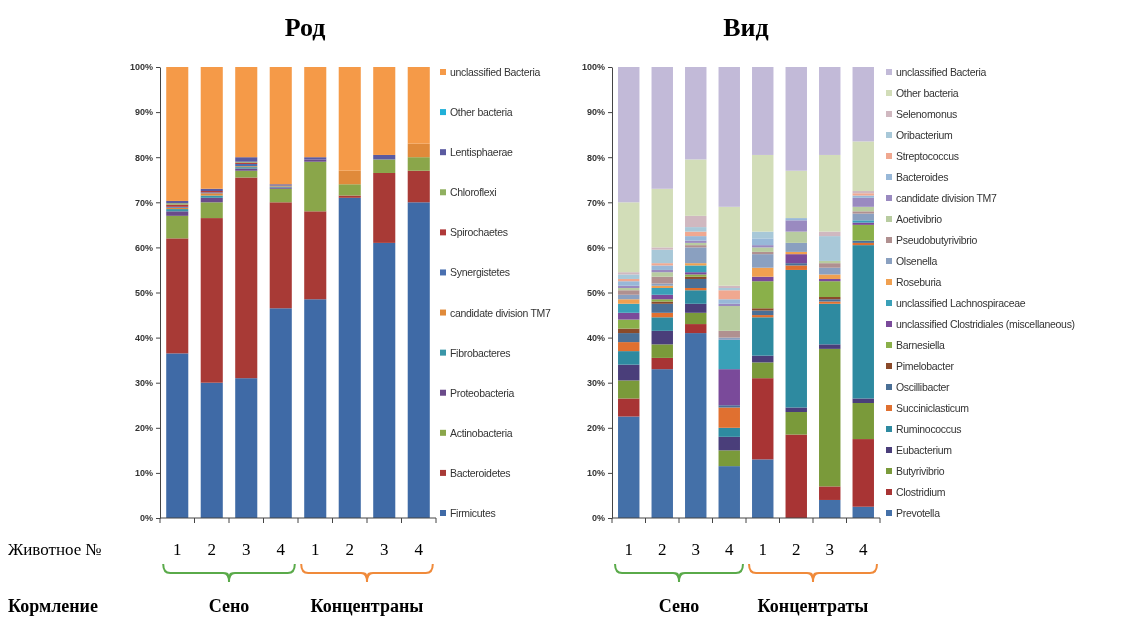  I want to click on legend-label: Ruminococcus, so click(929, 429).